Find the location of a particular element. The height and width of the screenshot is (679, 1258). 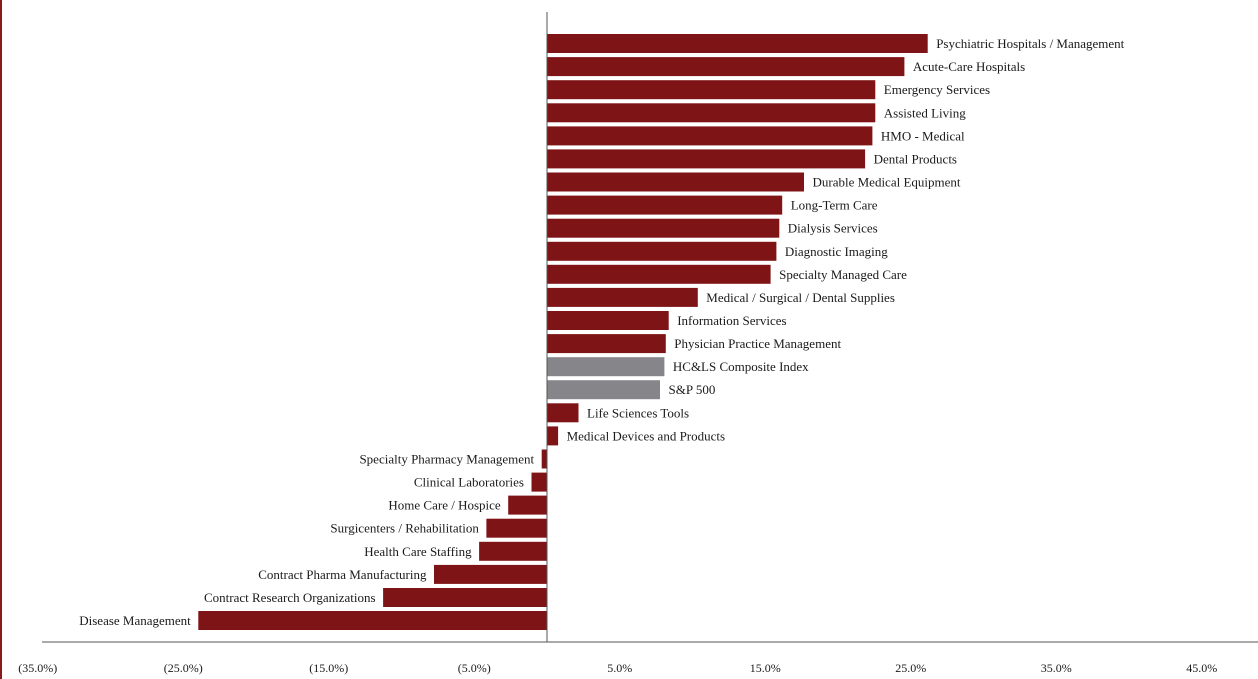

bar-diagnostic-imaging is located at coordinates (662, 251).